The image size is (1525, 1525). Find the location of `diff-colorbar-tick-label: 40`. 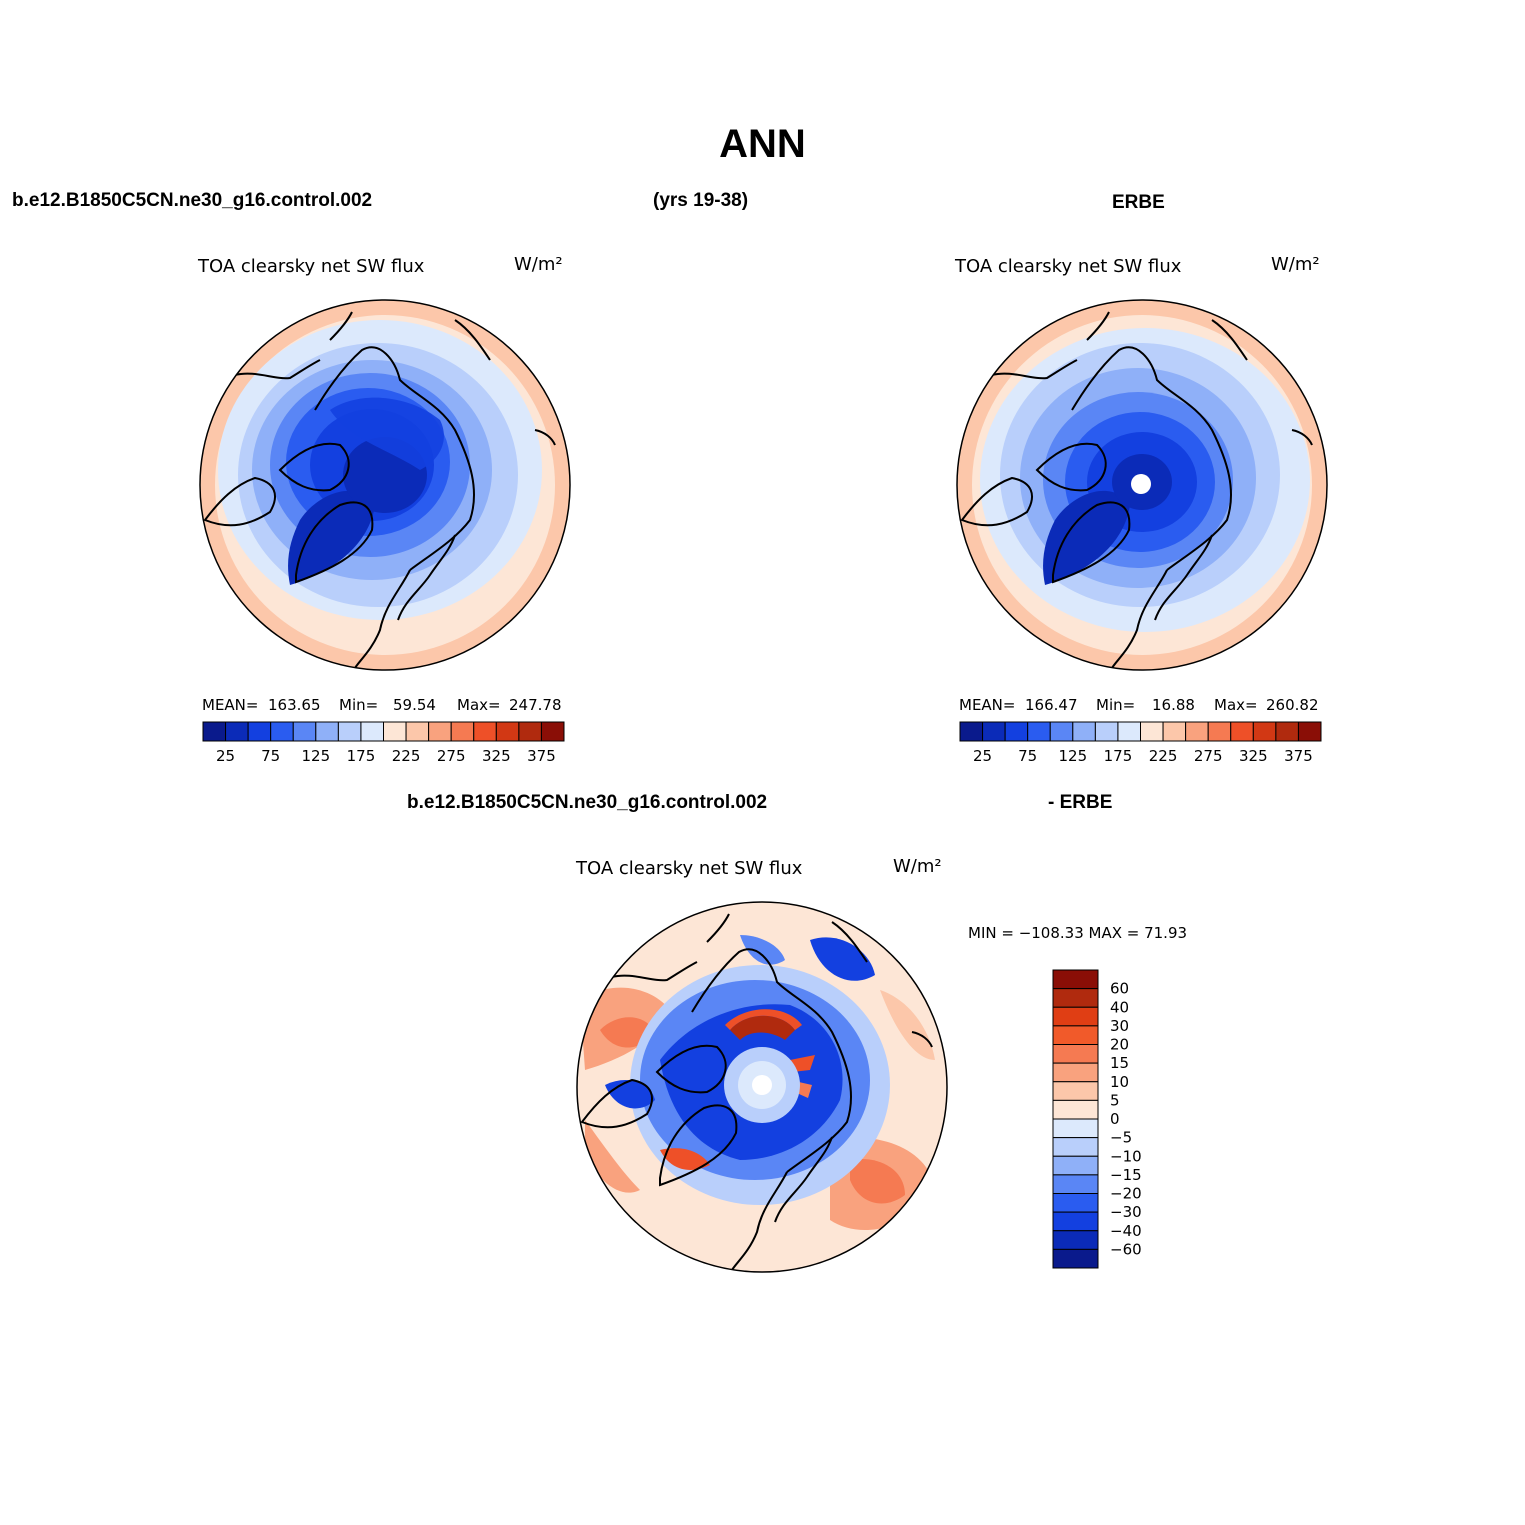

diff-colorbar-tick-label: 40 is located at coordinates (1119, 1007).